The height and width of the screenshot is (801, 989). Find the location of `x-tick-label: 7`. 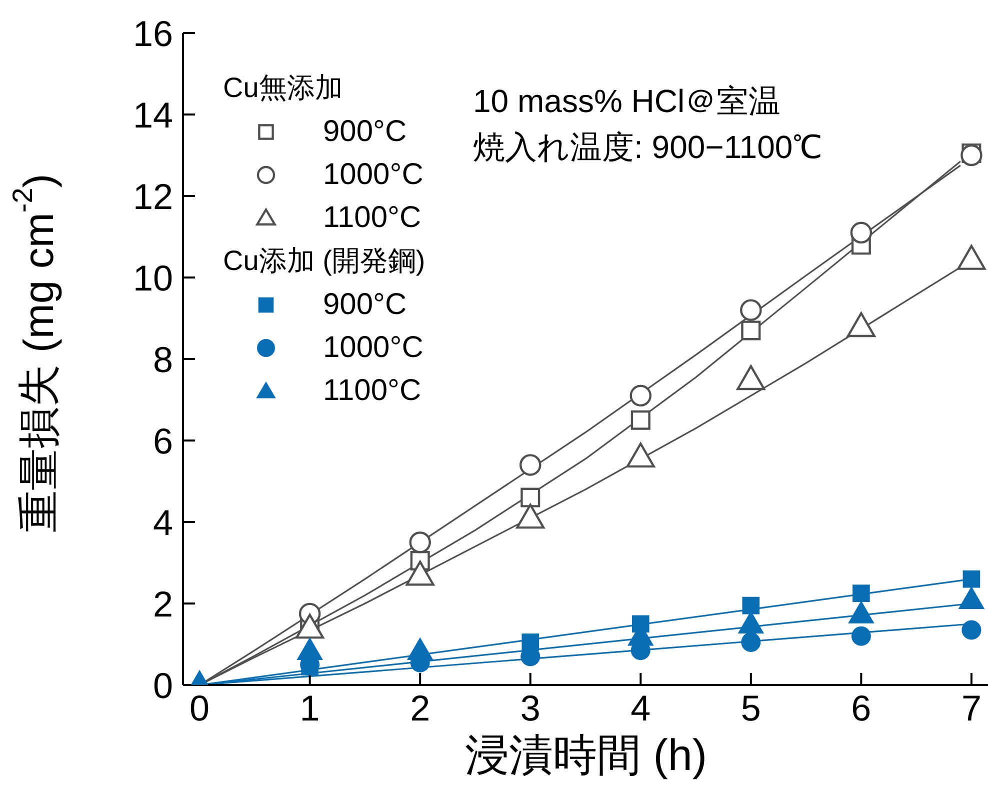

x-tick-label: 7 is located at coordinates (971, 708).